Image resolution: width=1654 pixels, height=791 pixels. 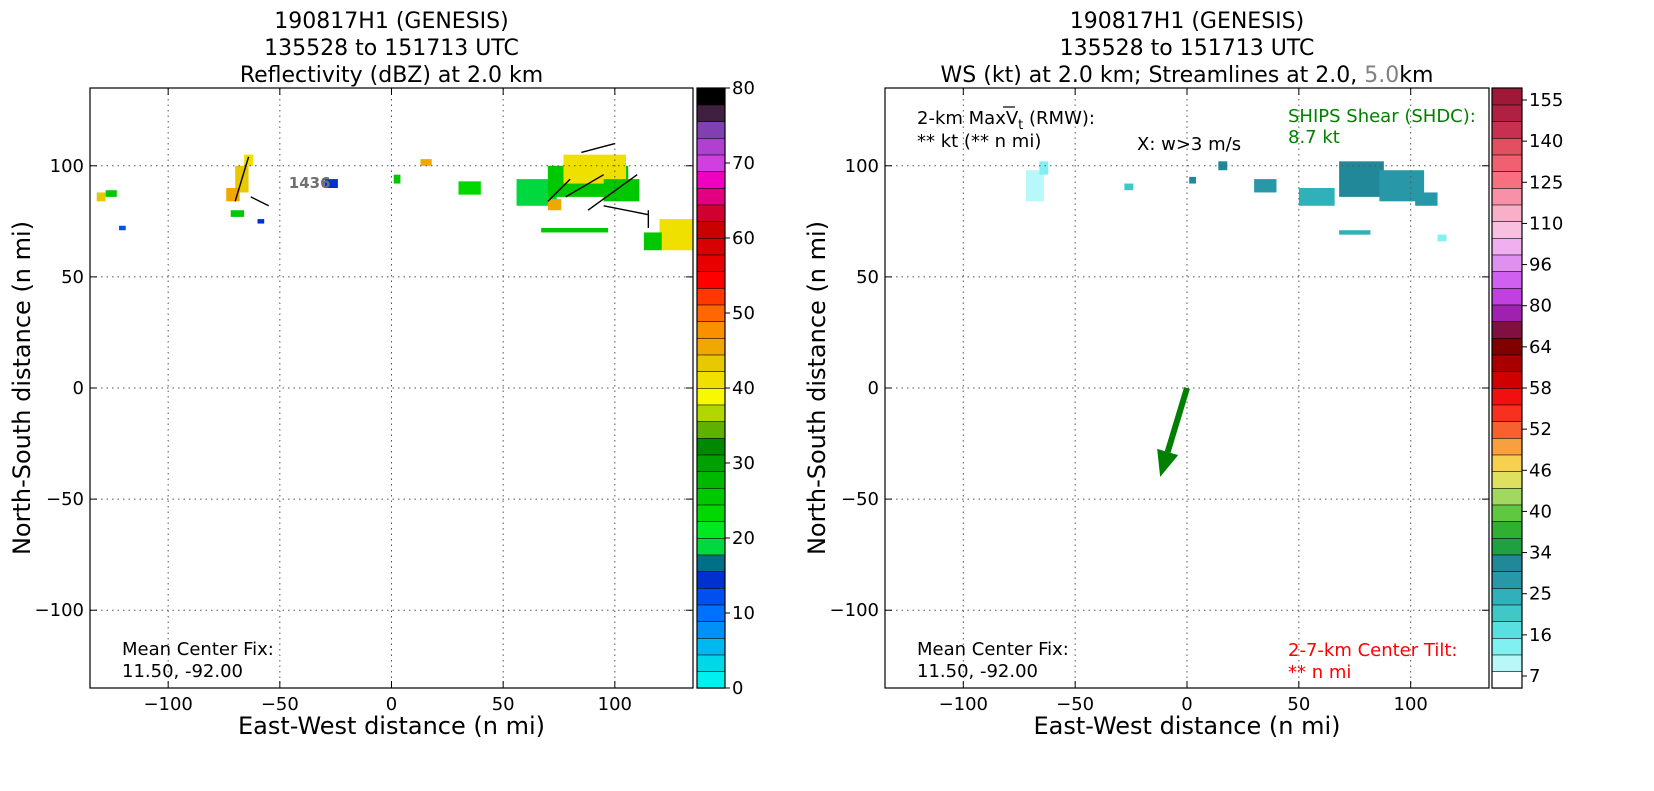 I want to click on max-vt-value: ** kt (** n mi), so click(x=979, y=141).